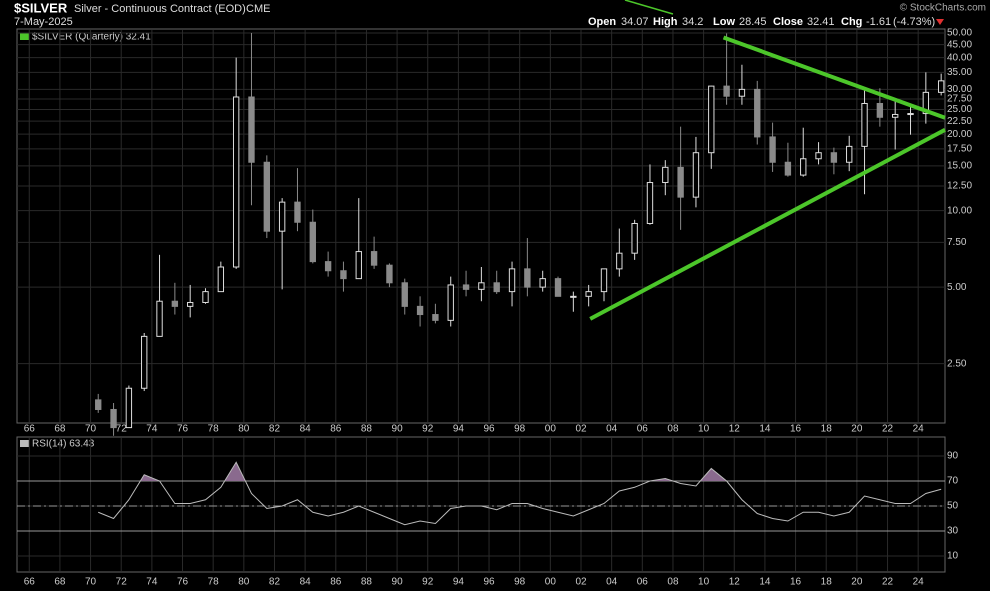  Describe the element at coordinates (692, 22) in the screenshot. I see `high-value: 34.2` at that location.